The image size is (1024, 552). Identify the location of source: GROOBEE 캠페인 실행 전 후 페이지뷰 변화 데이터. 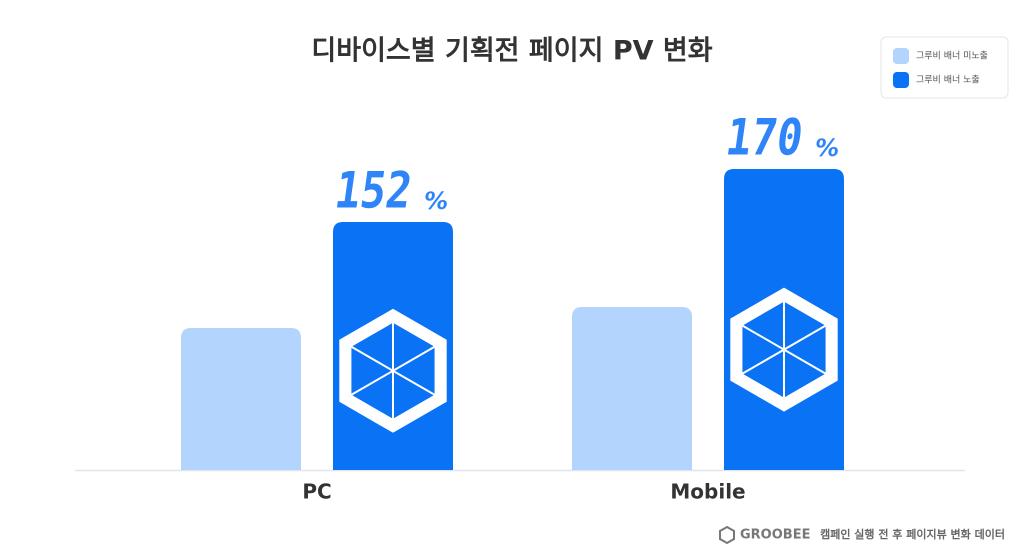
(862, 535).